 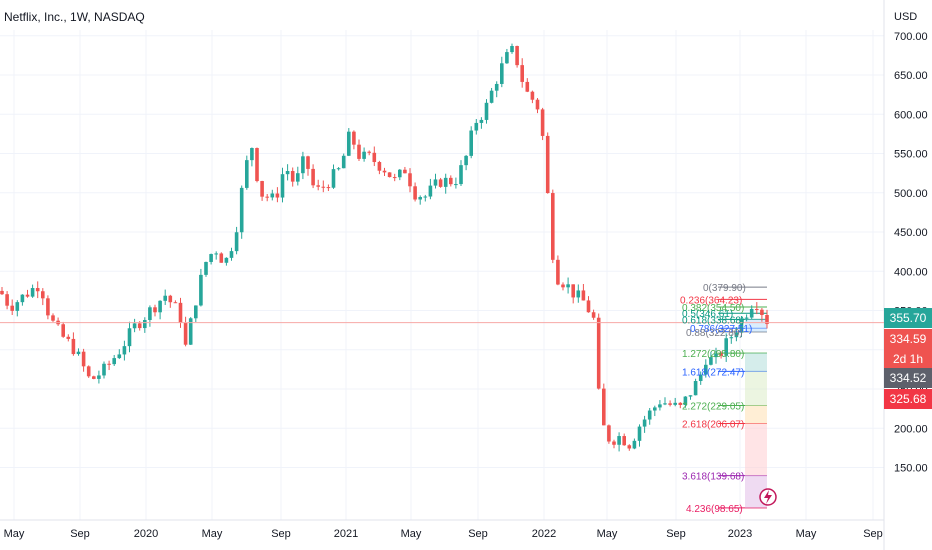 I want to click on fib-label: 1.618(272.47), so click(x=713, y=372).